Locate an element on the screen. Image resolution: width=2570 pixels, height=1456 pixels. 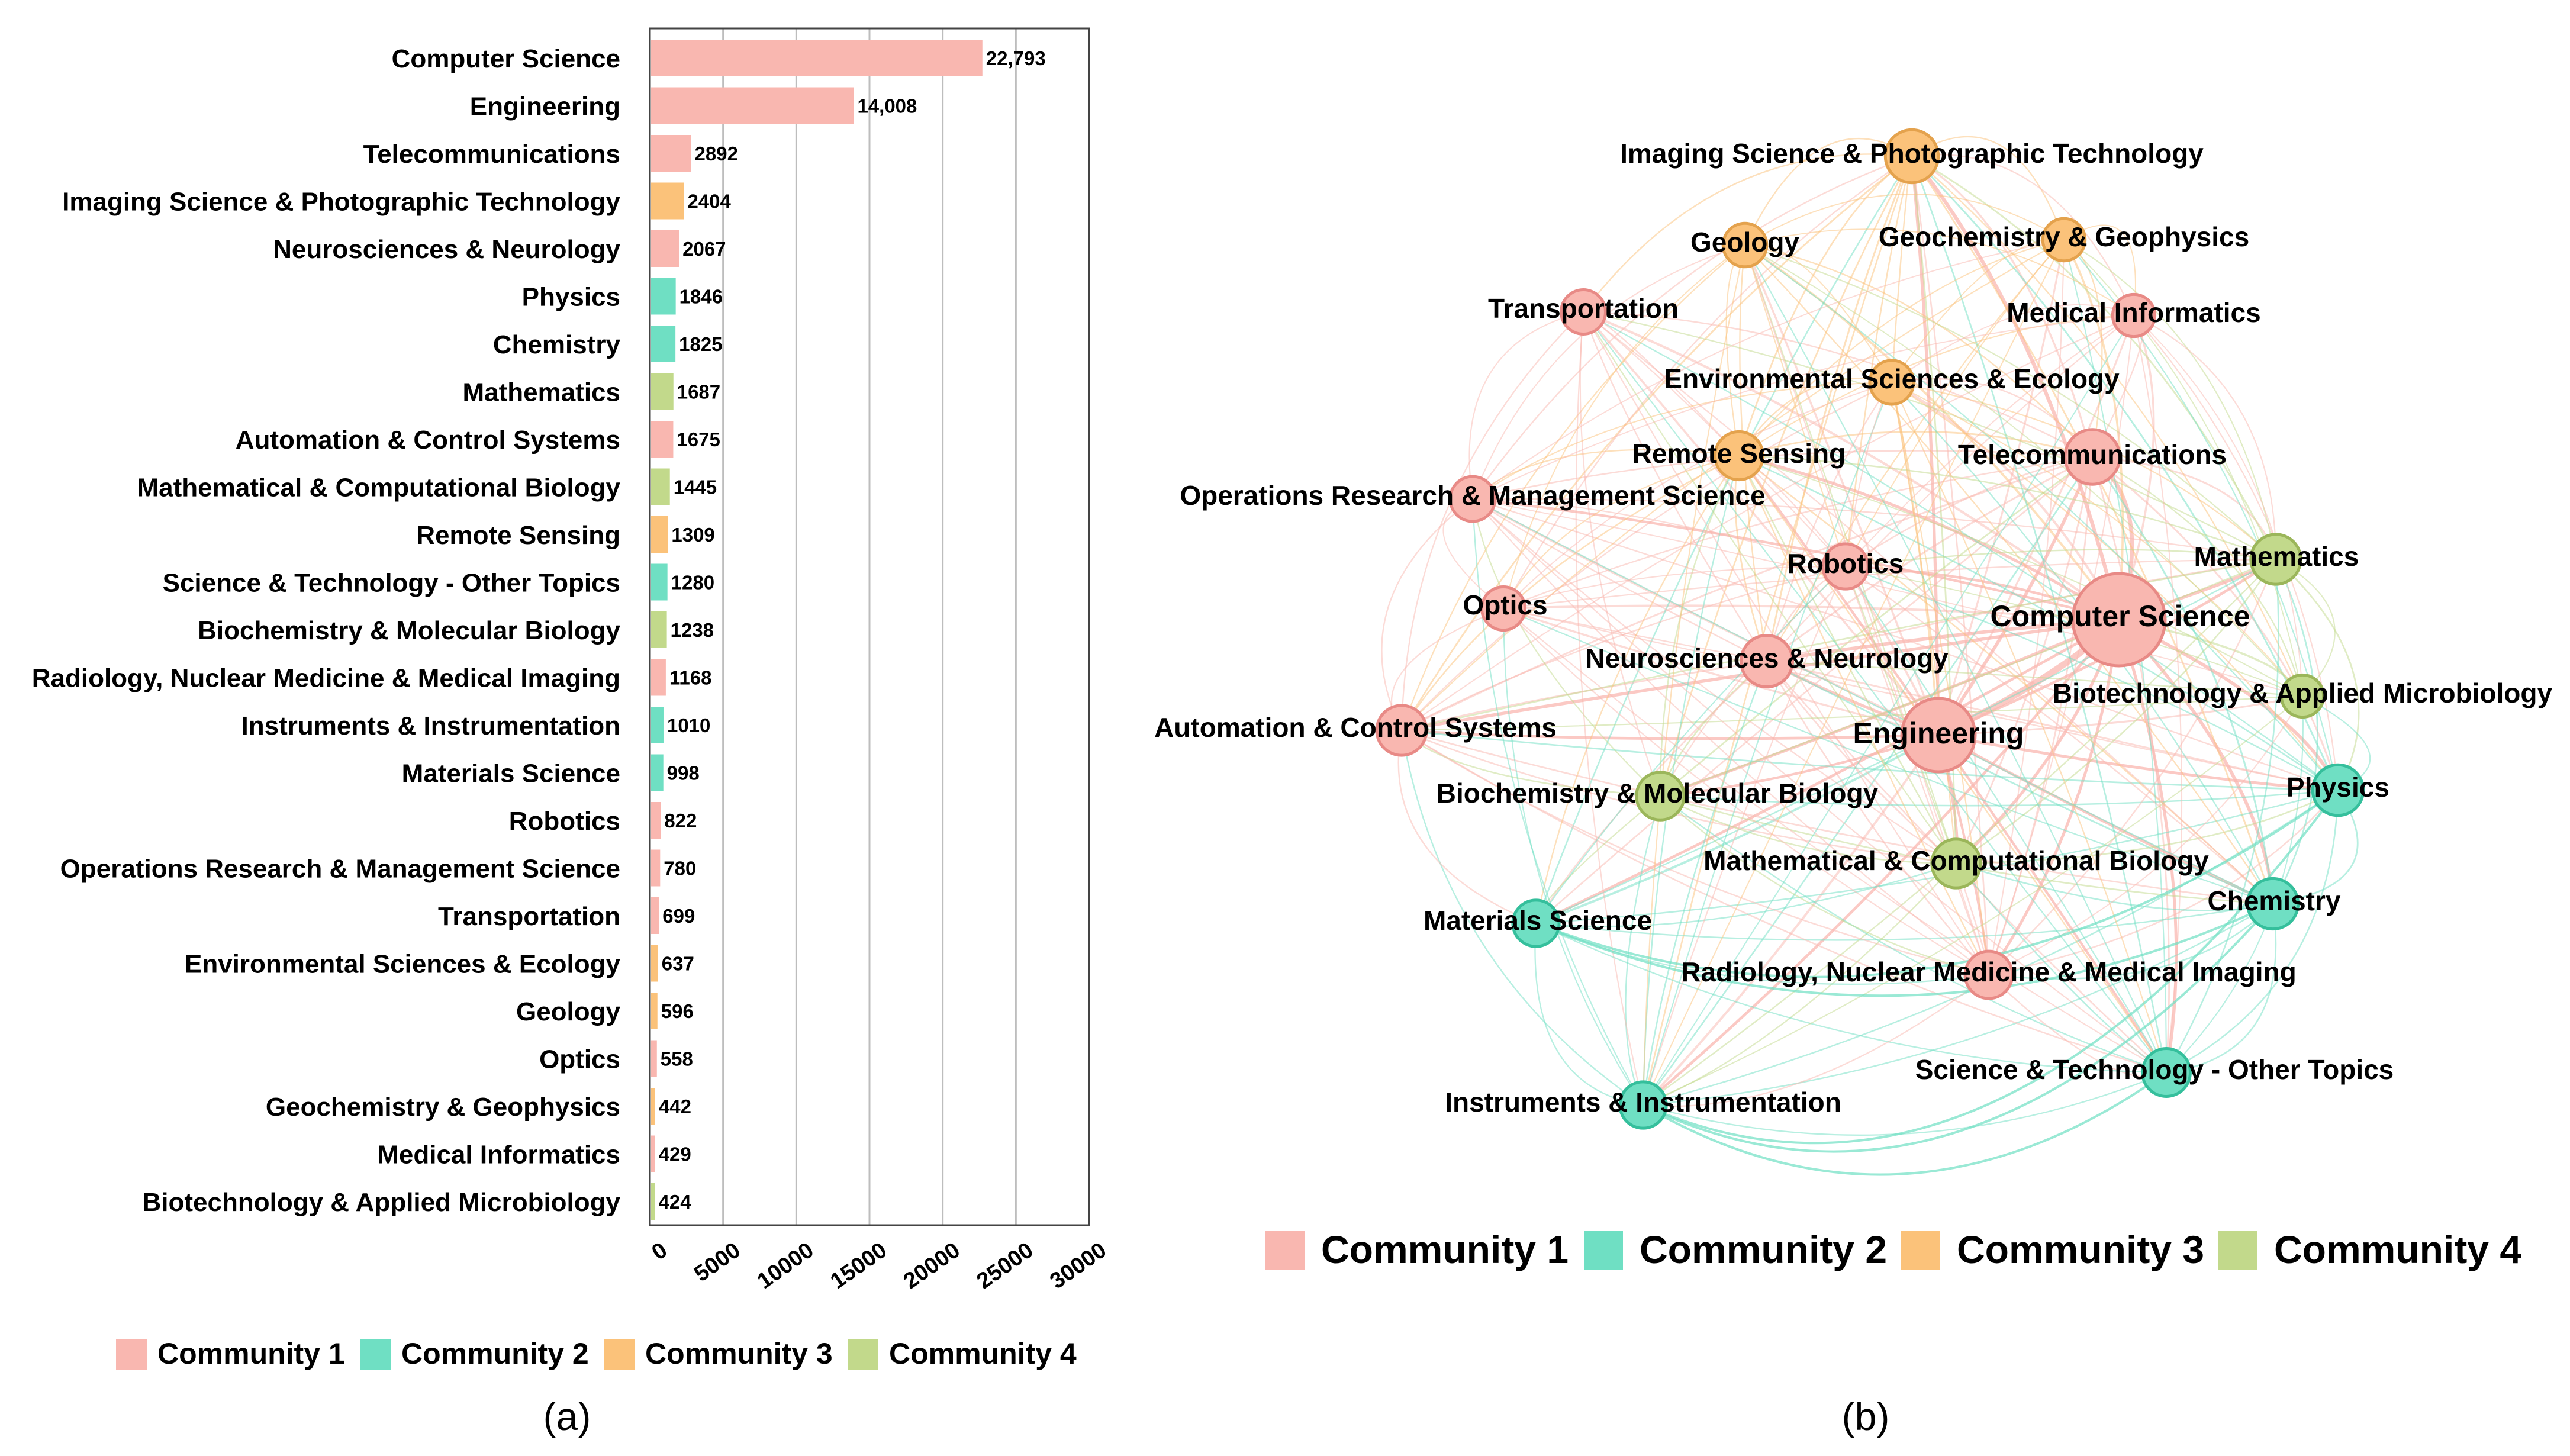
value-label: 1687 is located at coordinates (698, 392).